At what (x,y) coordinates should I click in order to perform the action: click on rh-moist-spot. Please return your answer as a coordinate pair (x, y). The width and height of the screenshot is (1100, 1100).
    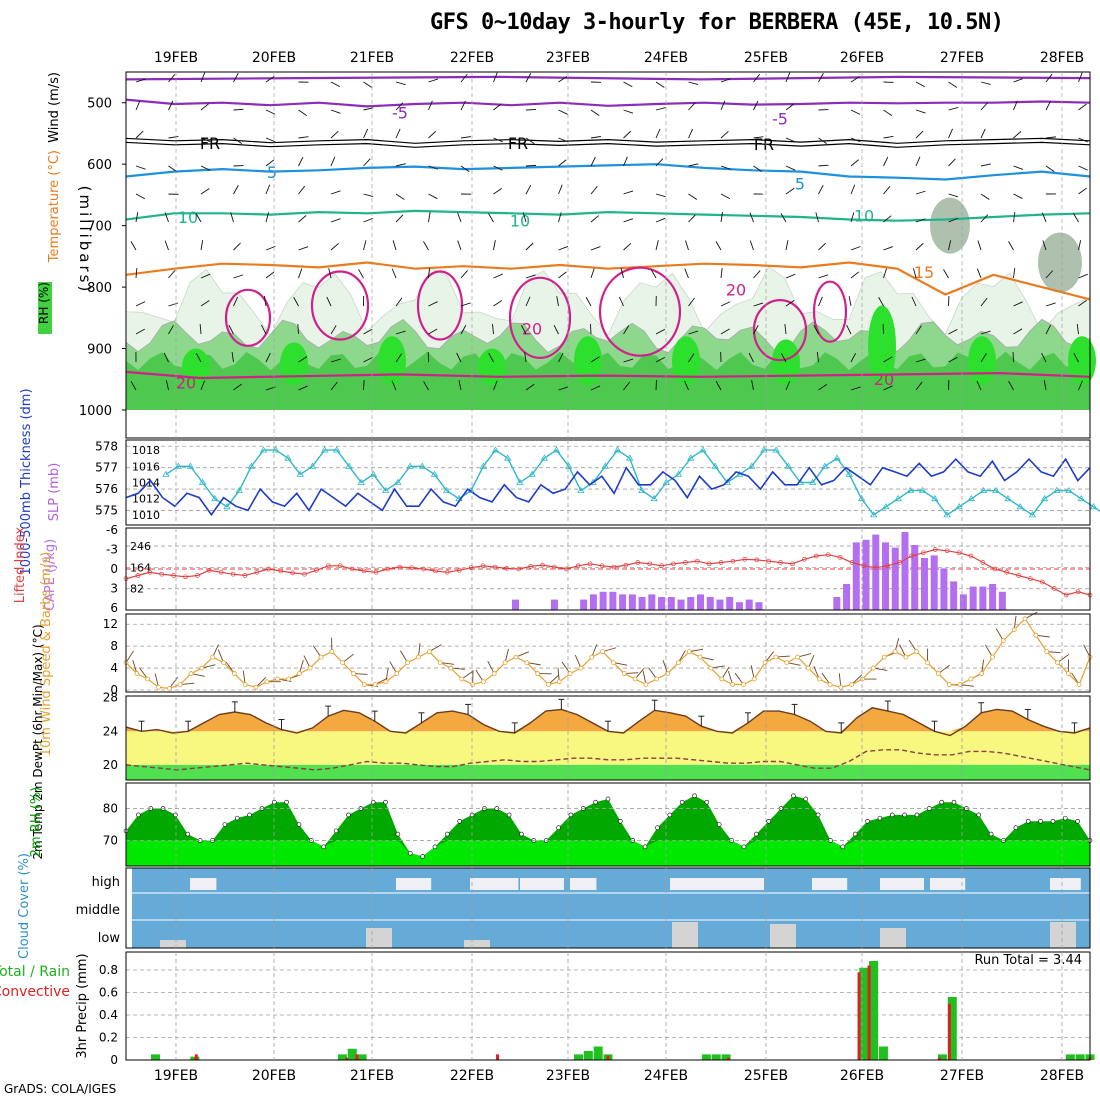
    Looking at the image, I should click on (392, 361).